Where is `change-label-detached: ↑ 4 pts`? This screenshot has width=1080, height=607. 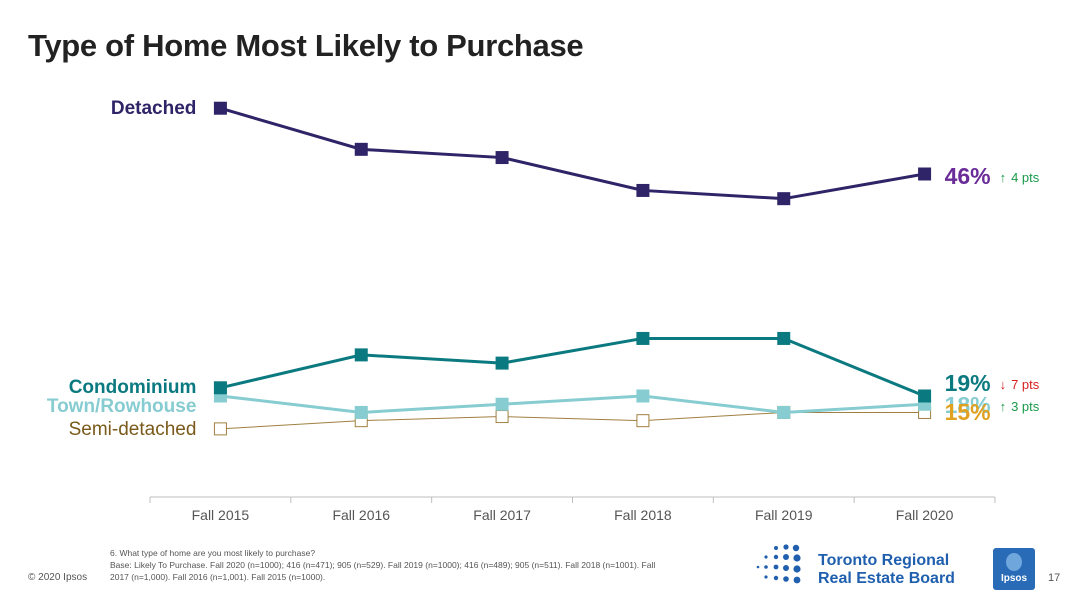 change-label-detached: ↑ 4 pts is located at coordinates (1020, 177).